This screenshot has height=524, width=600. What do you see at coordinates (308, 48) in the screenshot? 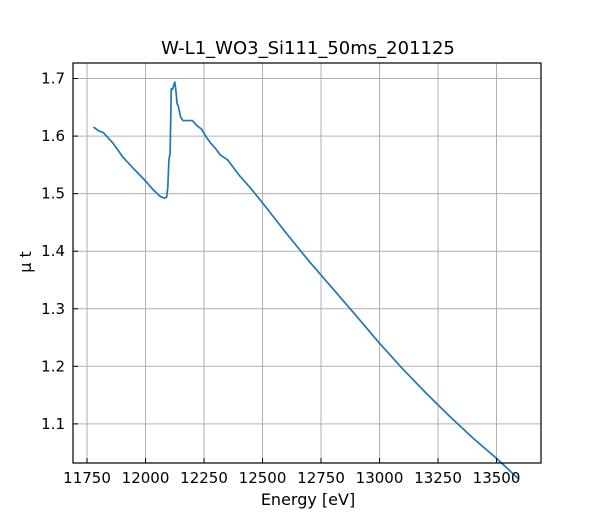
I see `chart-title: W-L1_WO3_Si111_50ms_201125` at bounding box center [308, 48].